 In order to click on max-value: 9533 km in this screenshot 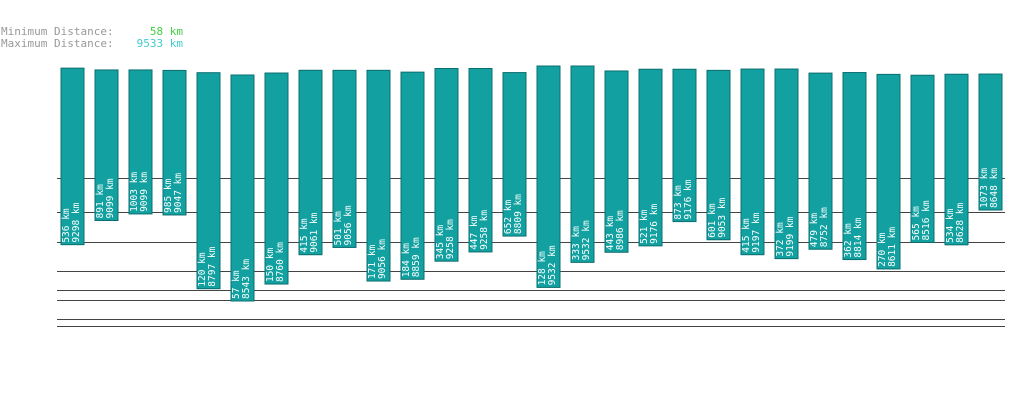, I will do `click(160, 43)`.